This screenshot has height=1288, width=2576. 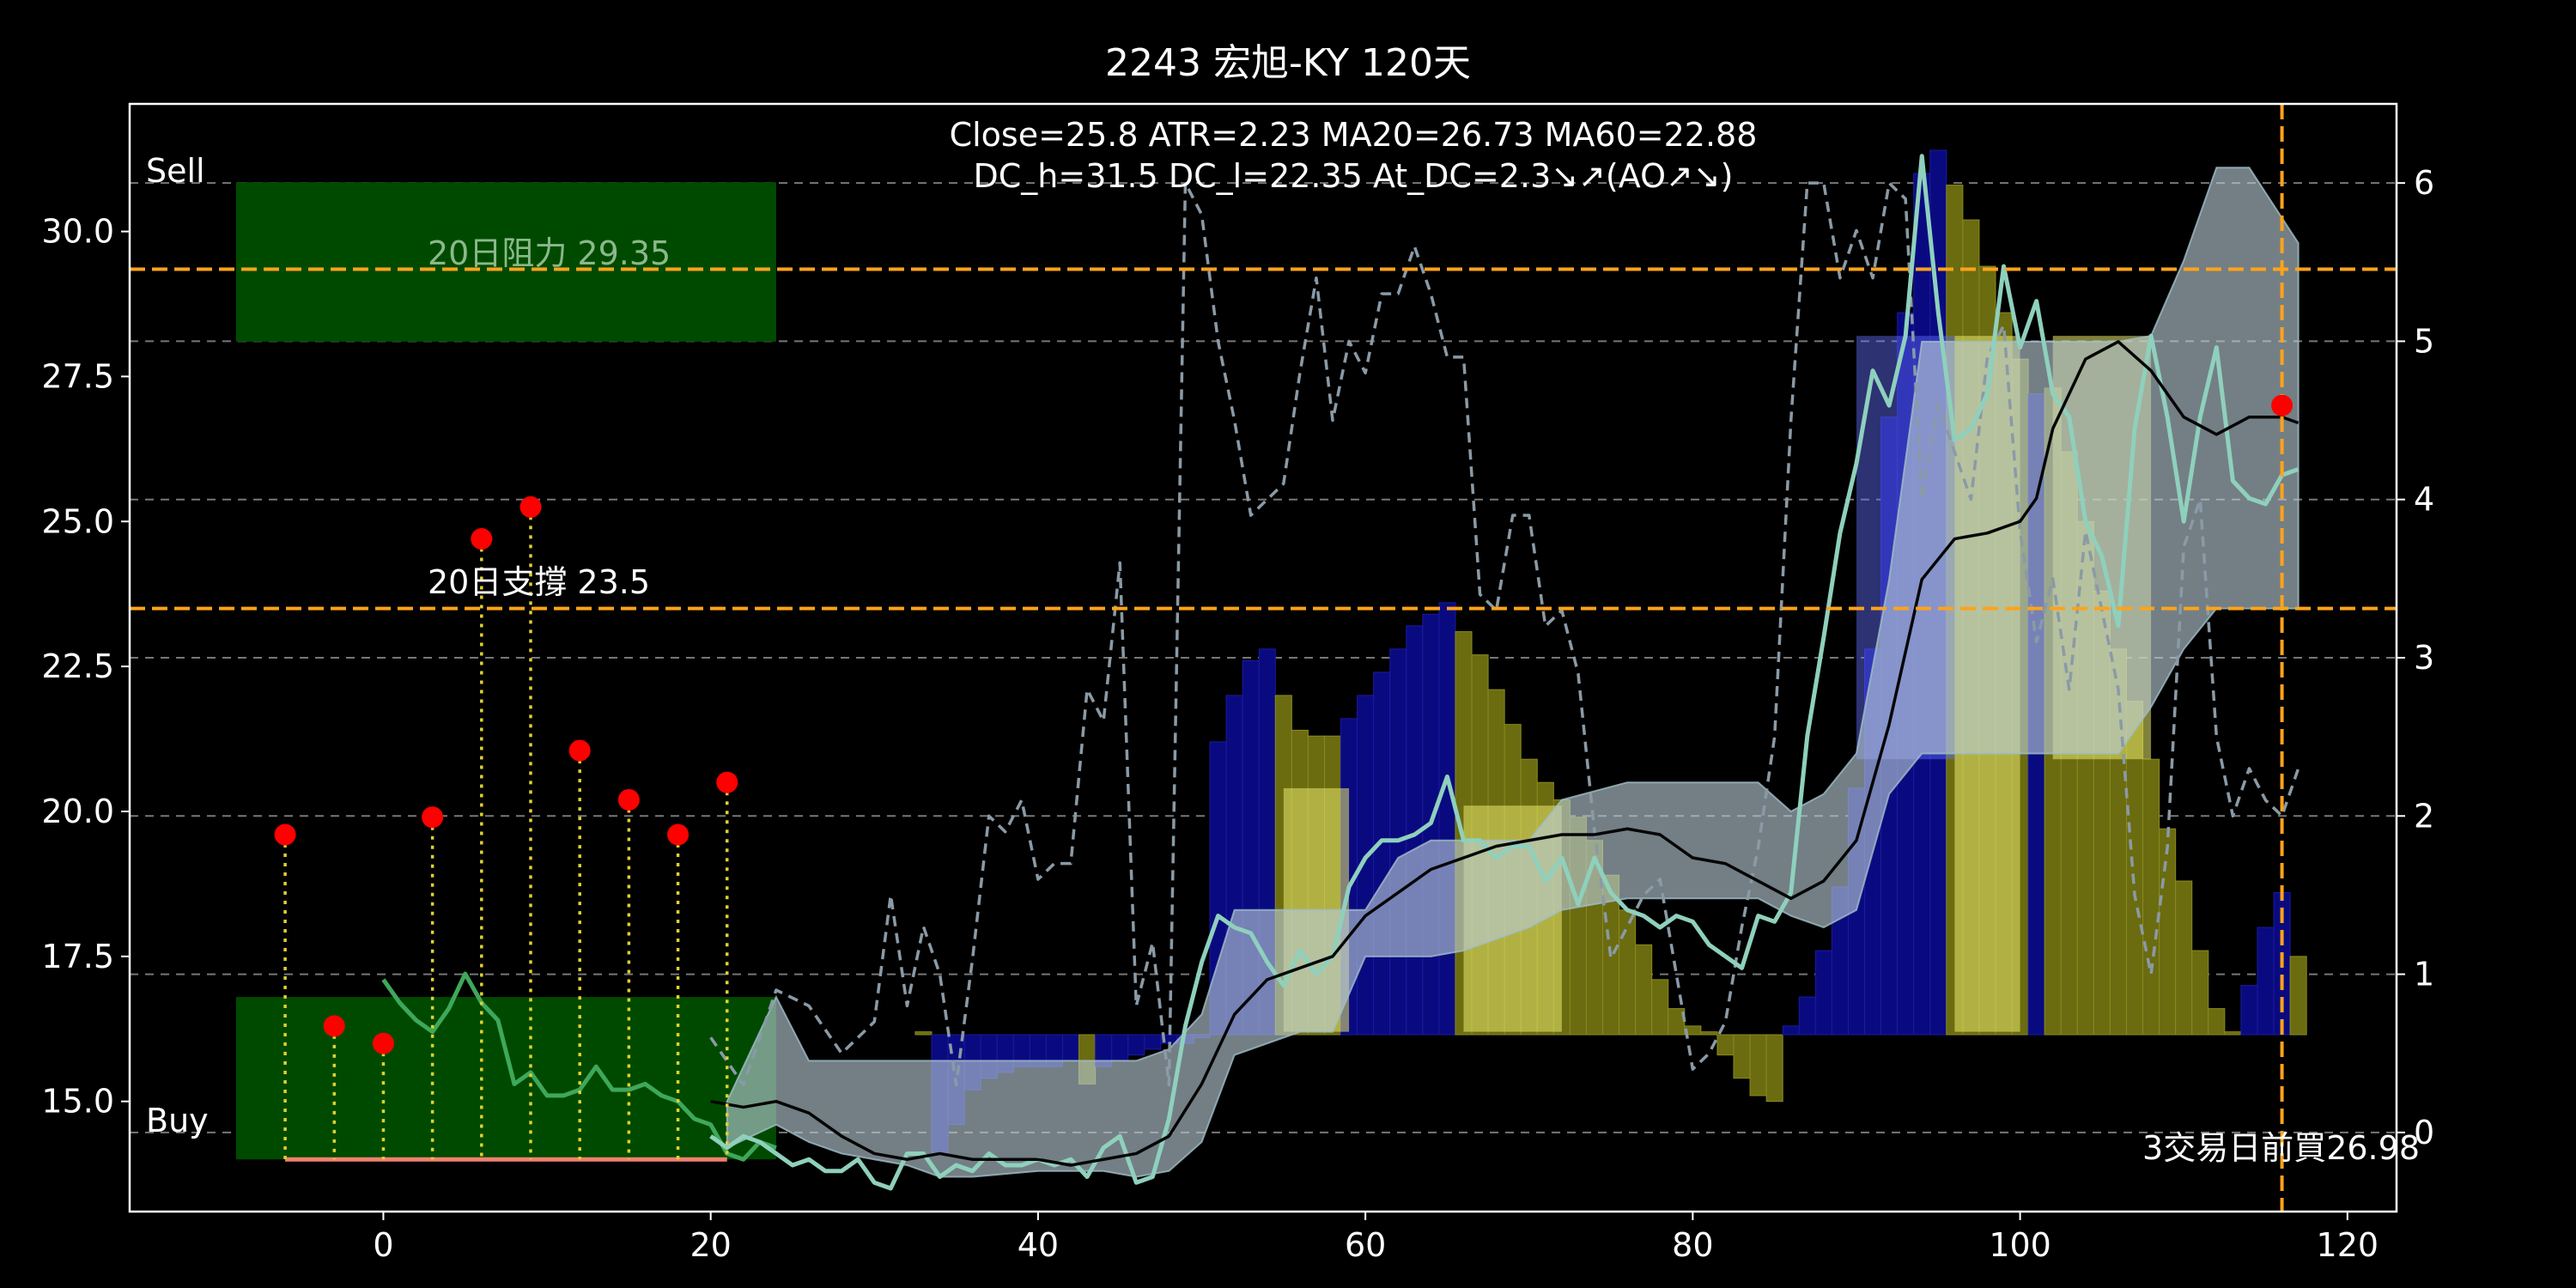 What do you see at coordinates (711, 1245) in the screenshot?
I see `x-tick-label-20: 20` at bounding box center [711, 1245].